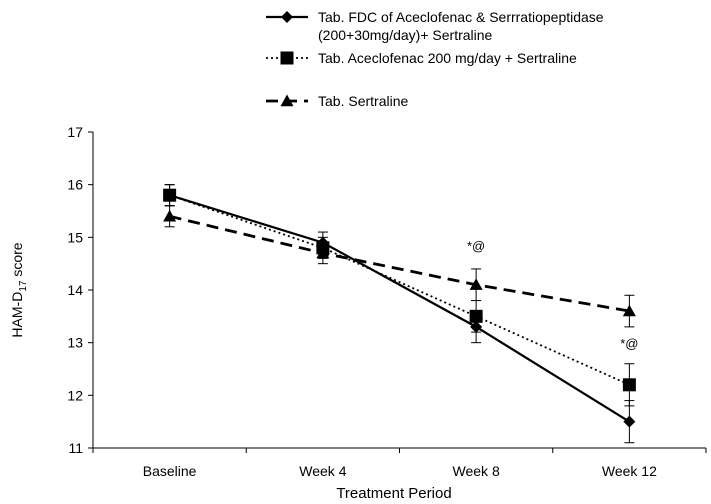  What do you see at coordinates (629, 471) in the screenshot?
I see `x-tick-label: Week 12` at bounding box center [629, 471].